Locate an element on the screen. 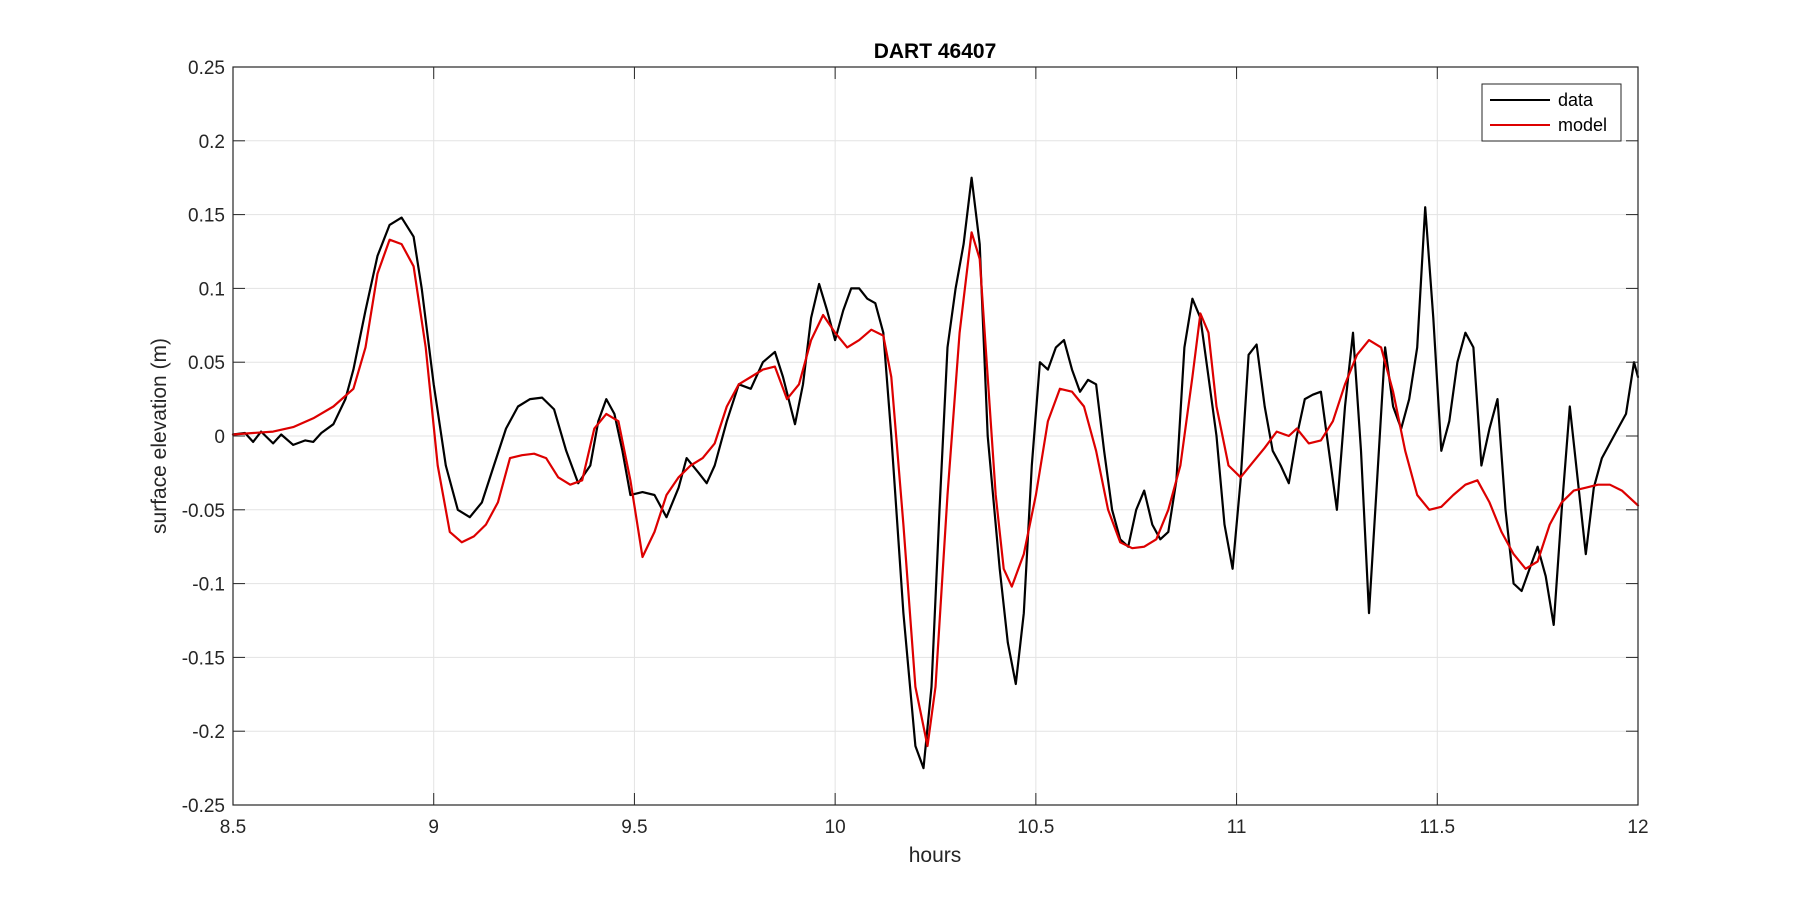 The height and width of the screenshot is (900, 1800). y-tick-label: -0.1 is located at coordinates (208, 585).